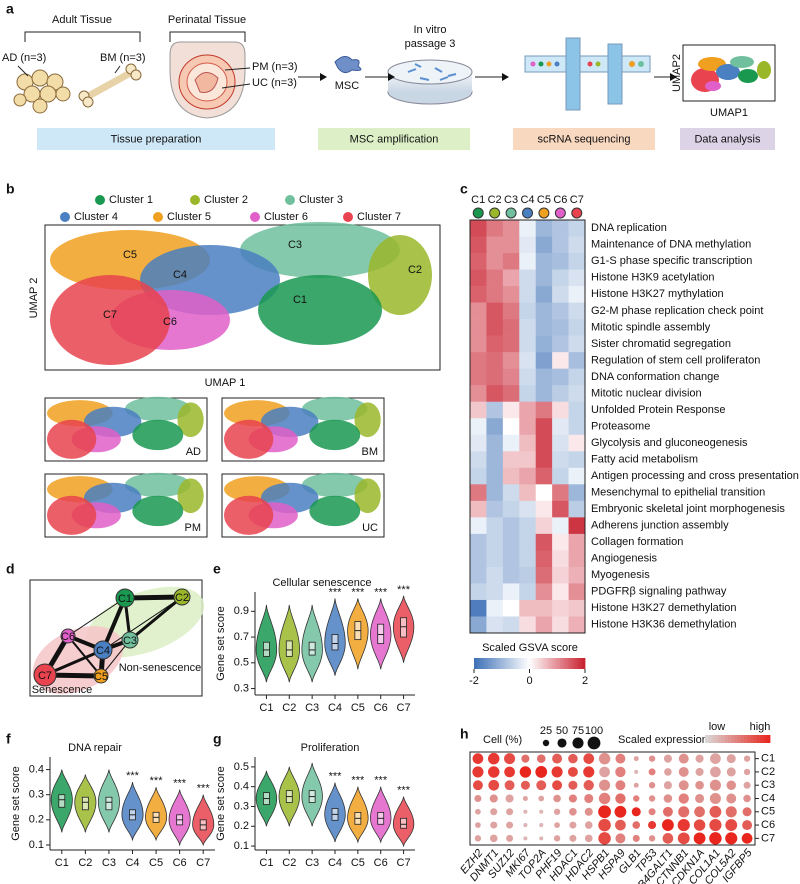 This screenshot has width=800, height=884. Describe the element at coordinates (584, 139) in the screenshot. I see `step-label: scRNA sequencing` at that location.